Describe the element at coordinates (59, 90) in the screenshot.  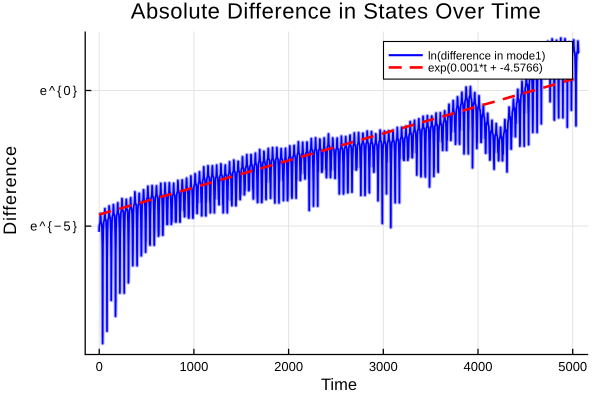
I see `svg-text: e^{0}` at that location.